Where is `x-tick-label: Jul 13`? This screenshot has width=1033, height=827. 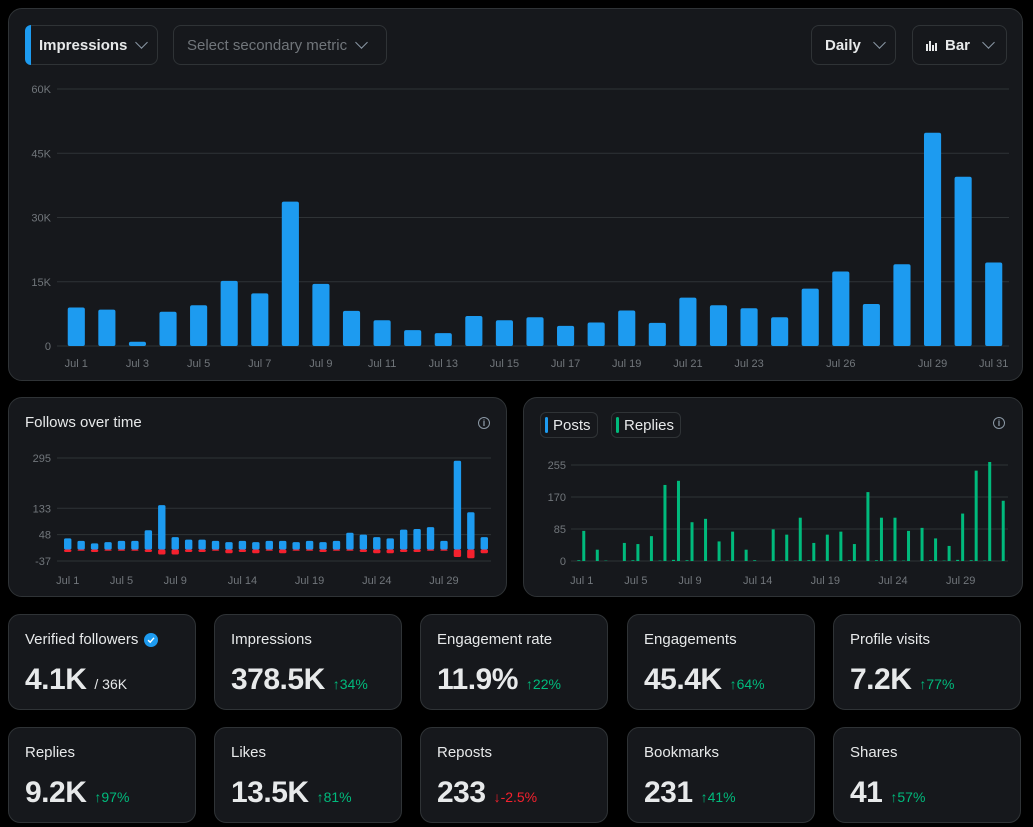
x-tick-label: Jul 13 is located at coordinates (443, 364).